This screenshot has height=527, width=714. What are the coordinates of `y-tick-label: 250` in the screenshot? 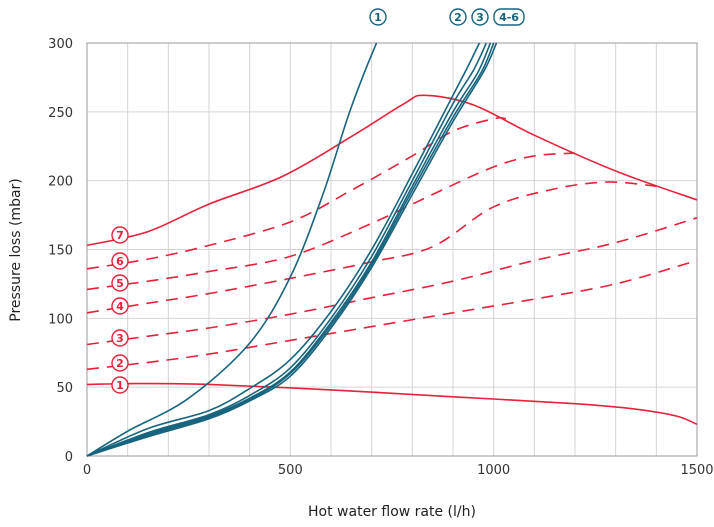 It's located at (60, 113).